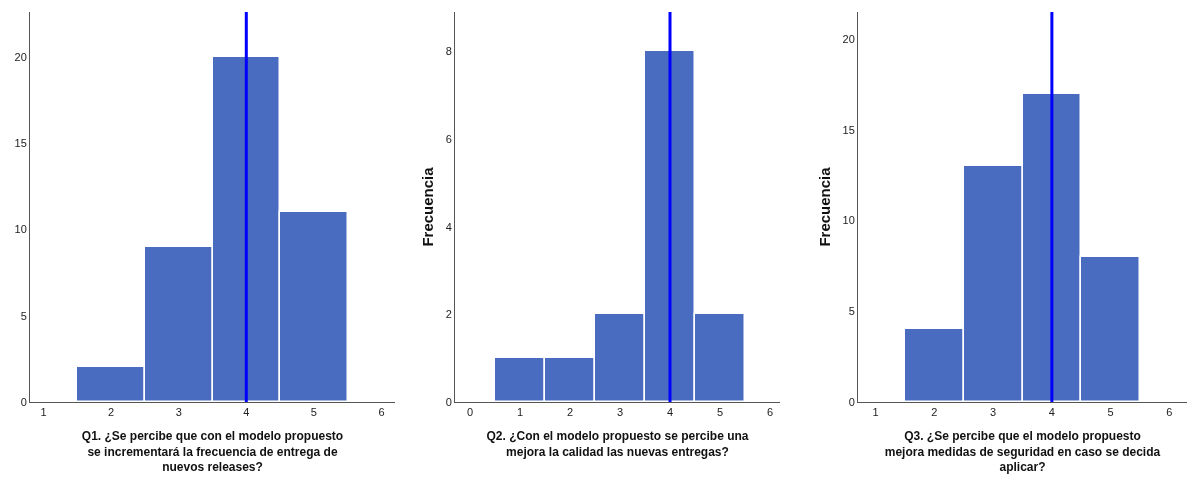 Image resolution: width=1189 pixels, height=490 pixels. I want to click on x-tick-label: 0, so click(470, 412).